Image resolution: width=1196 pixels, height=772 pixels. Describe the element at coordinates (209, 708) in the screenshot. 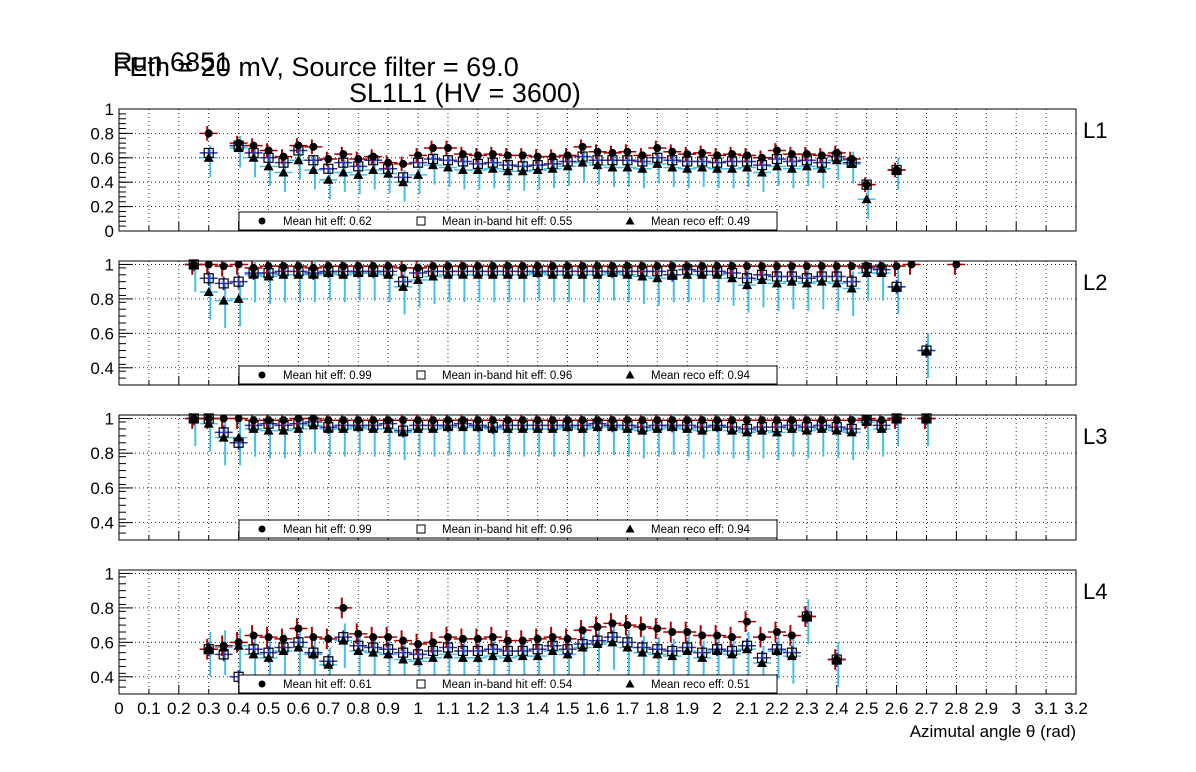

I see `x-tick-label: 0.3` at that location.